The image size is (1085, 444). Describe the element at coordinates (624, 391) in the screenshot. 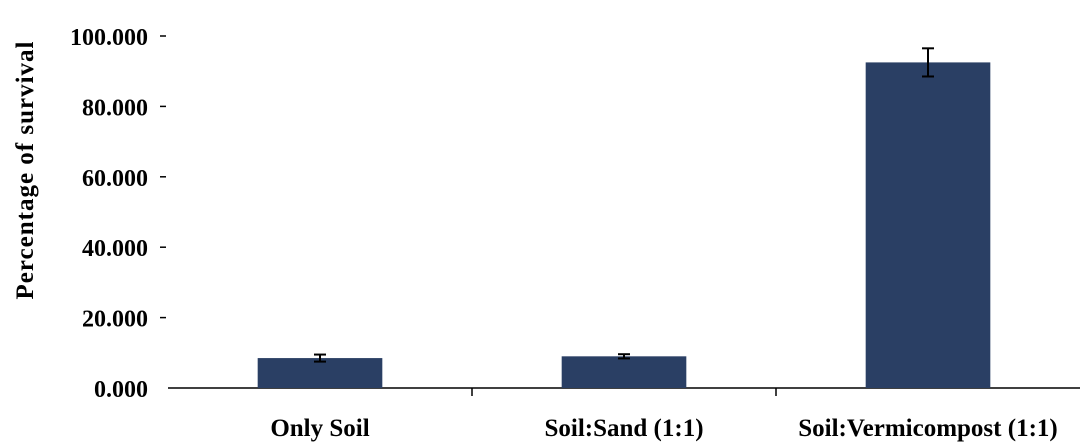

I see `x-axis` at that location.